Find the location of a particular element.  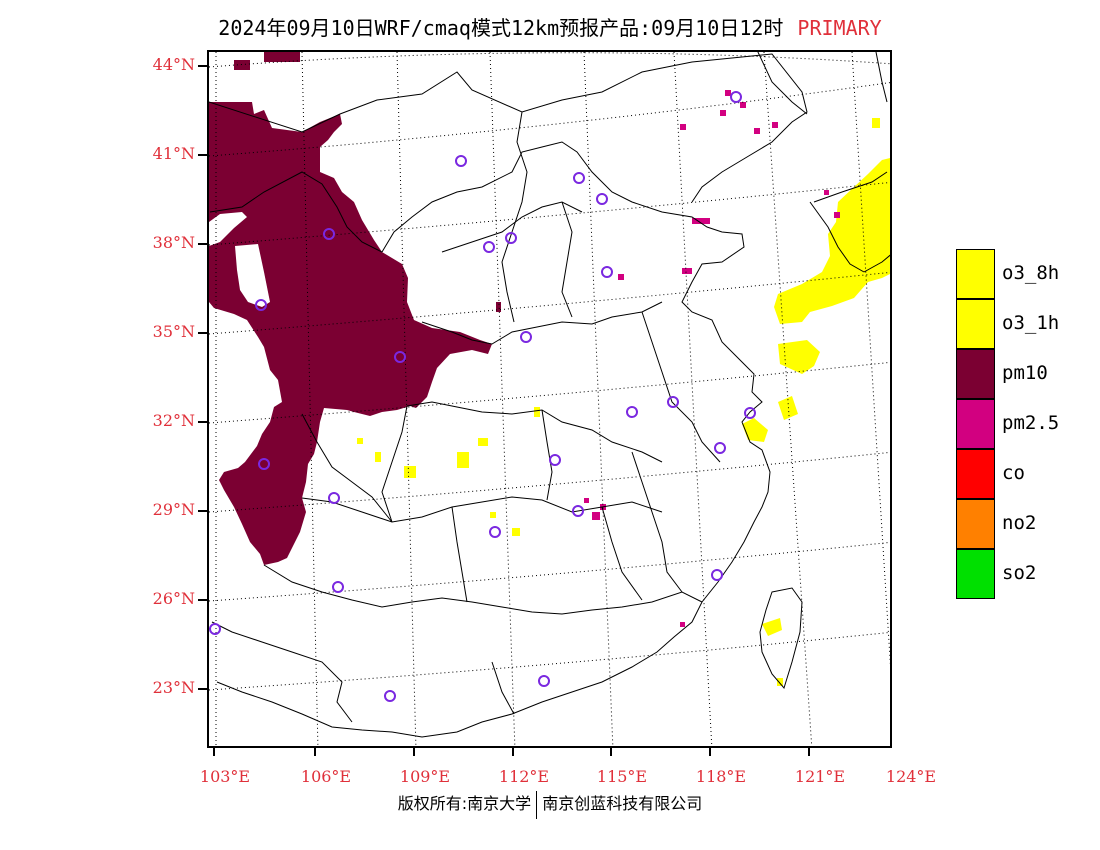

lat-label-38: 38°N is located at coordinates (173, 242).